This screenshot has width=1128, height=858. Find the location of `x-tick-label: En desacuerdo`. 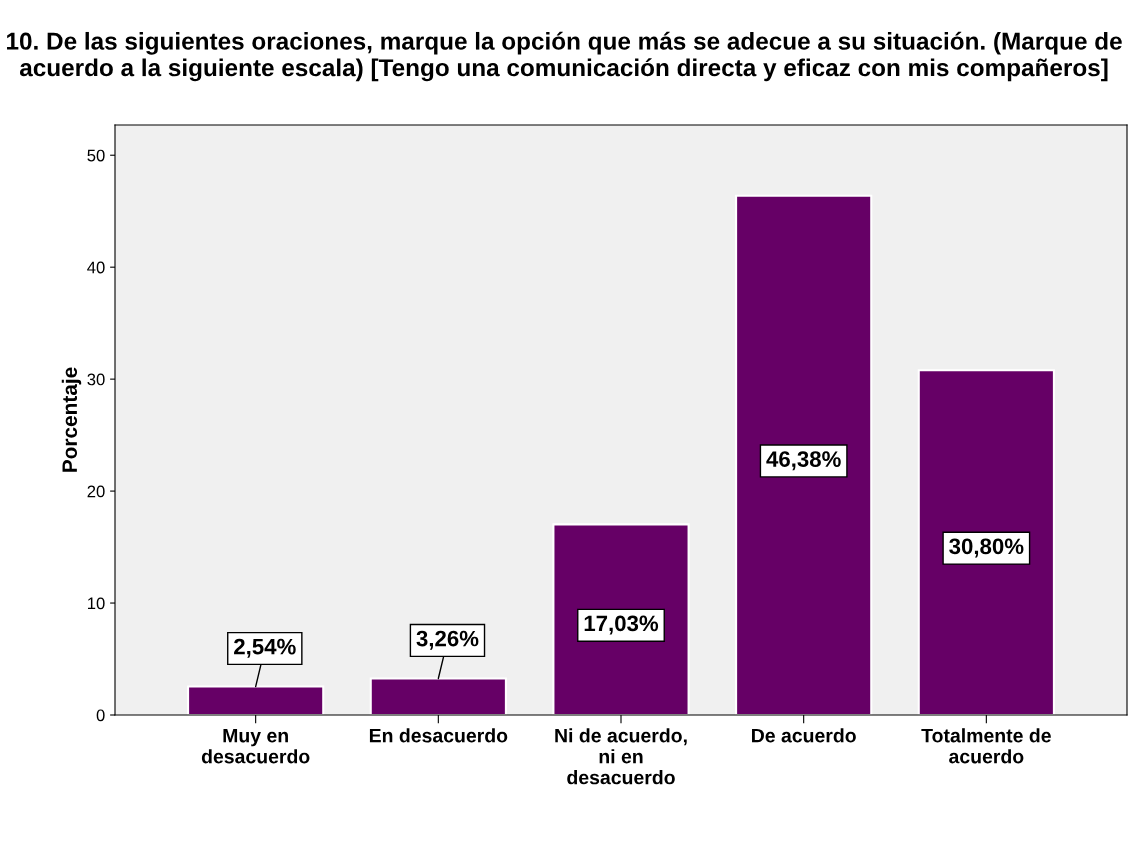

x-tick-label: En desacuerdo is located at coordinates (438, 735).